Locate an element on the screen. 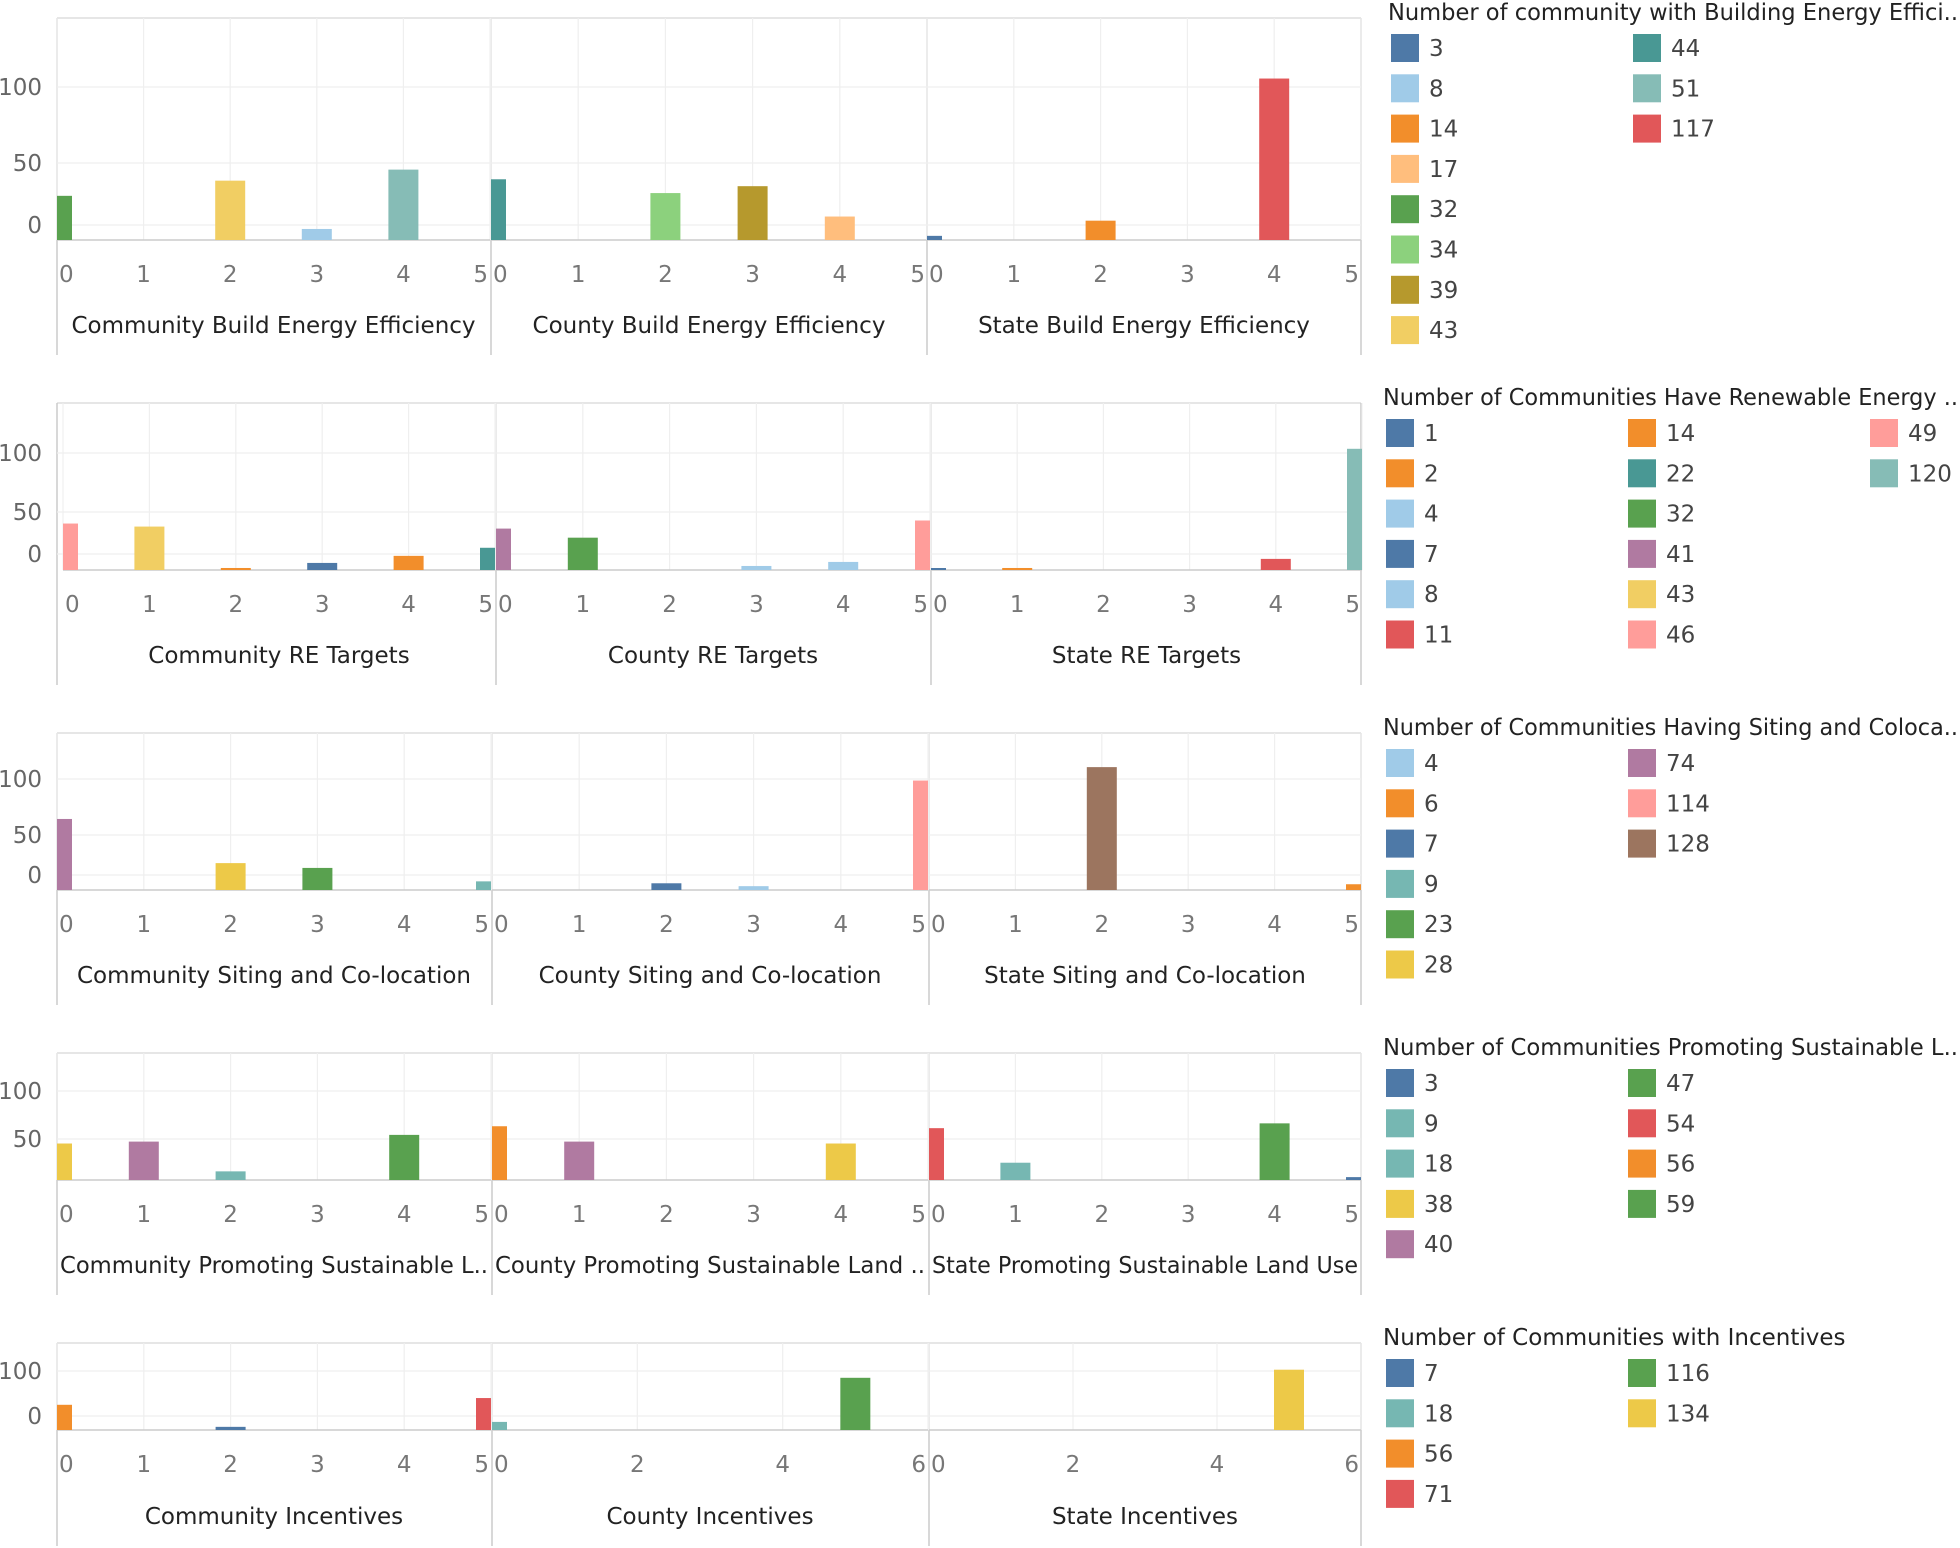 The width and height of the screenshot is (1960, 1548). y-tick-label: 50 is located at coordinates (27, 1140).